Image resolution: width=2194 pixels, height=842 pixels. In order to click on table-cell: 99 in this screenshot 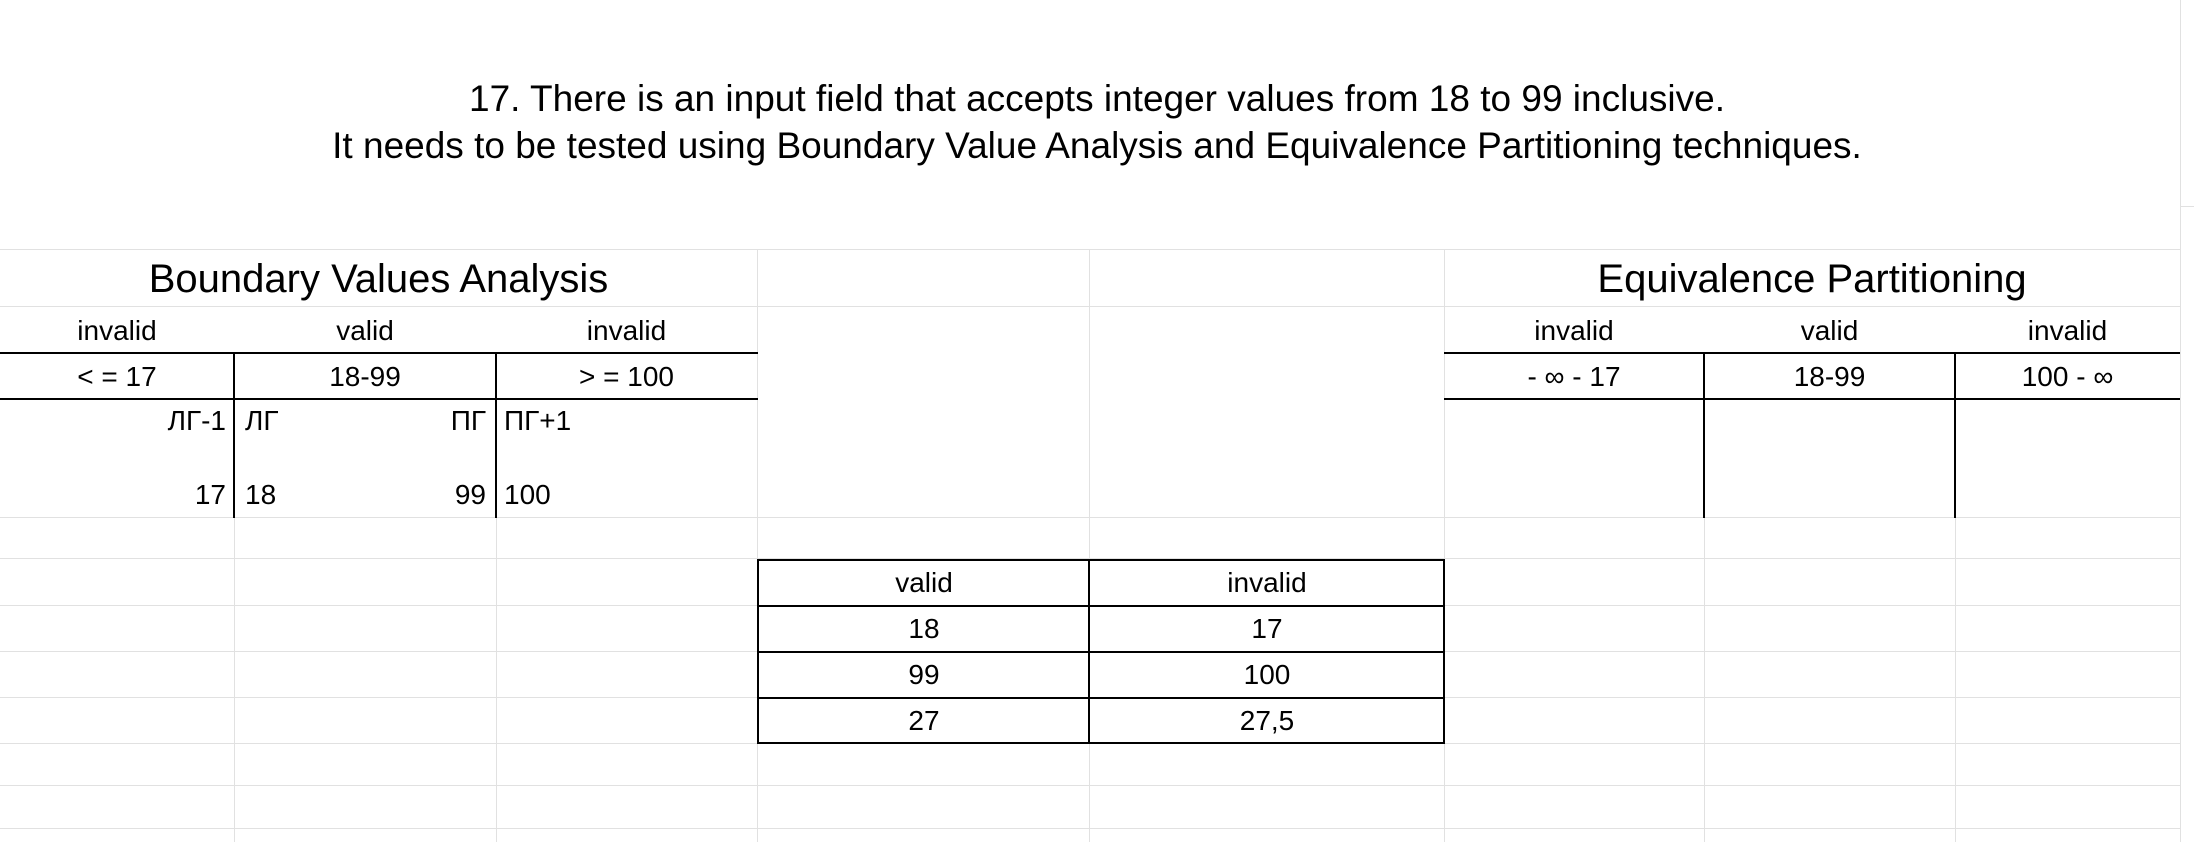, I will do `click(924, 674)`.